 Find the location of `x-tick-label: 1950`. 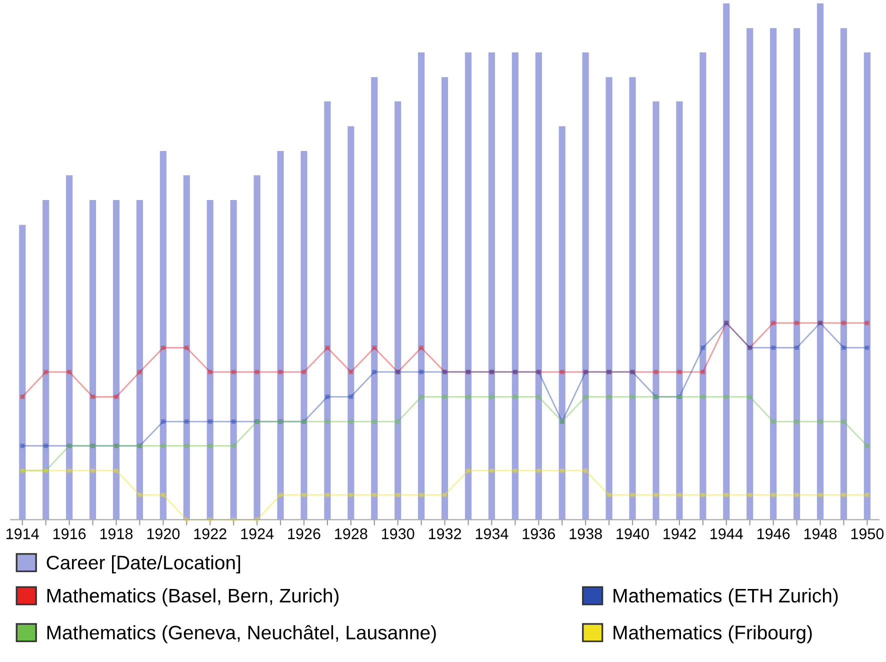

x-tick-label: 1950 is located at coordinates (867, 534).